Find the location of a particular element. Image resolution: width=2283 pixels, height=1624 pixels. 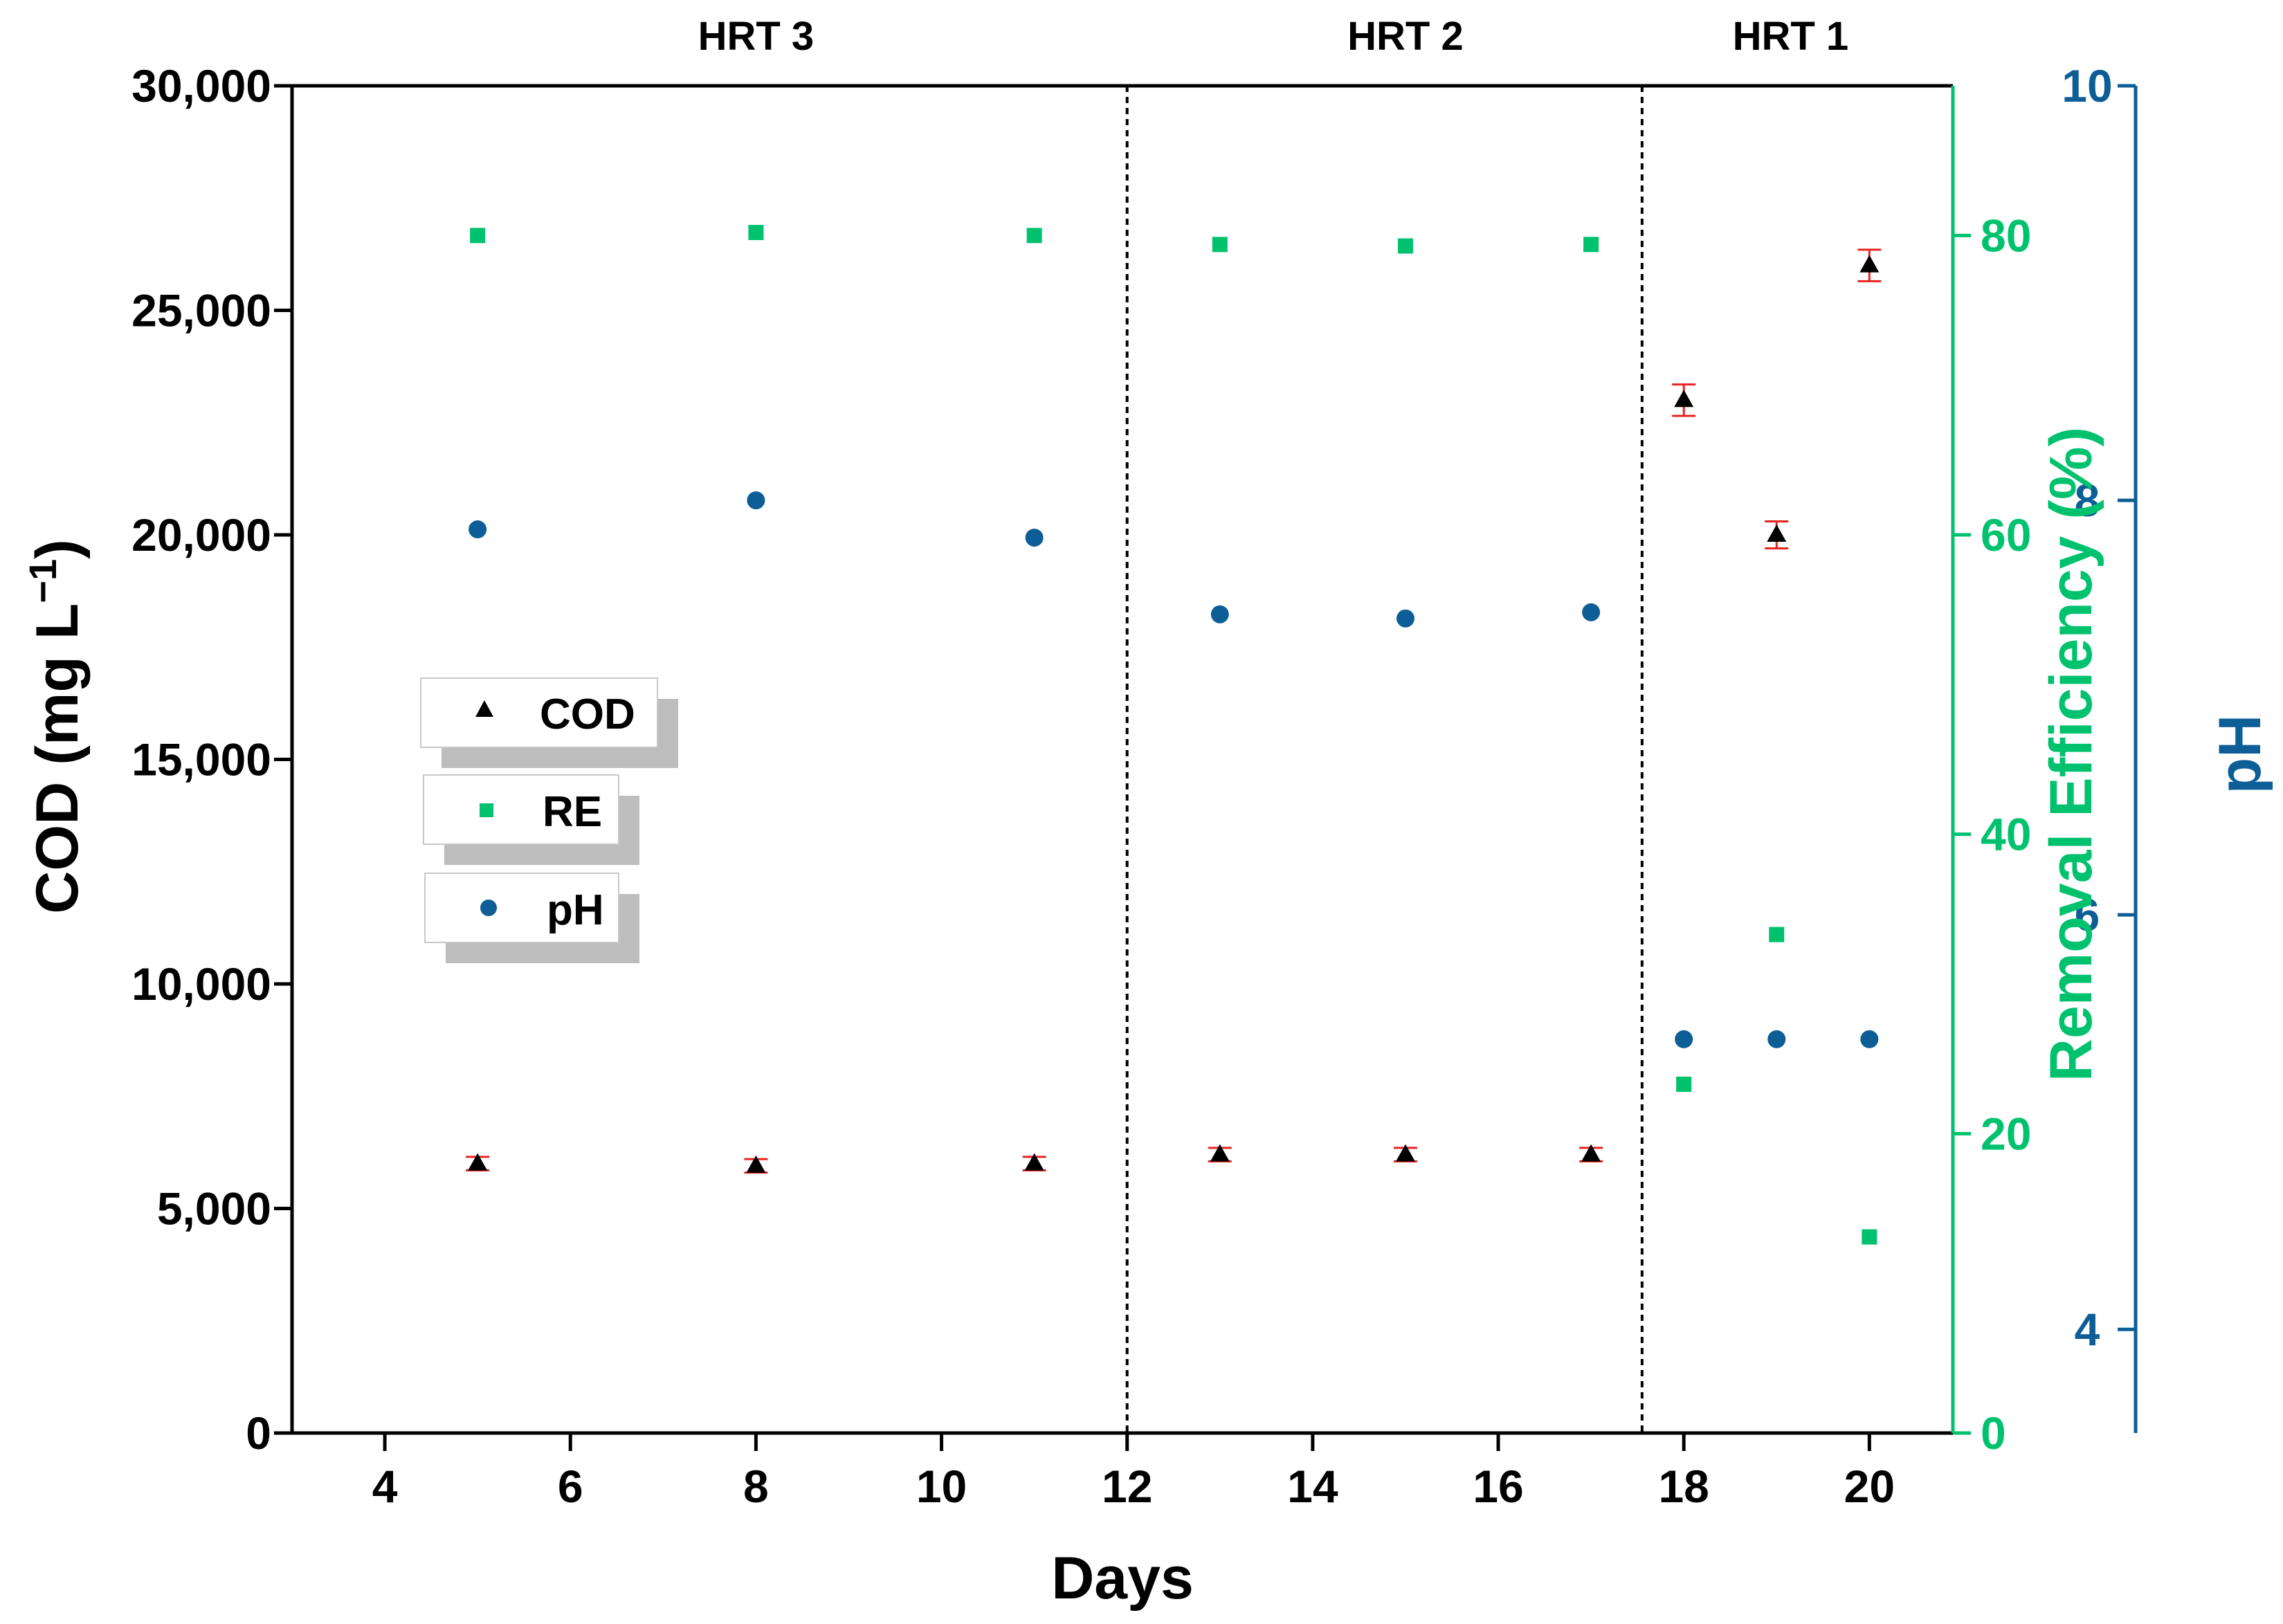

left-y-tick-label-4: 20,000 is located at coordinates (201, 534).